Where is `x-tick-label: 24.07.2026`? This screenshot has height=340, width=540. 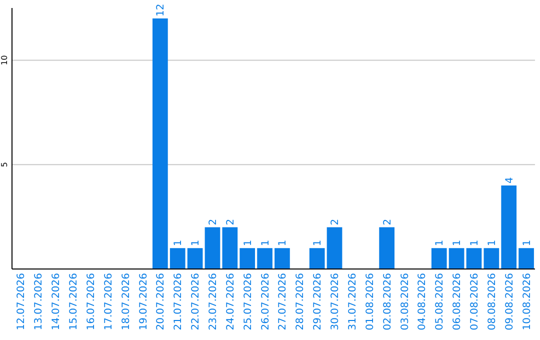
x-tick-label: 24.07.2026 is located at coordinates (230, 301).